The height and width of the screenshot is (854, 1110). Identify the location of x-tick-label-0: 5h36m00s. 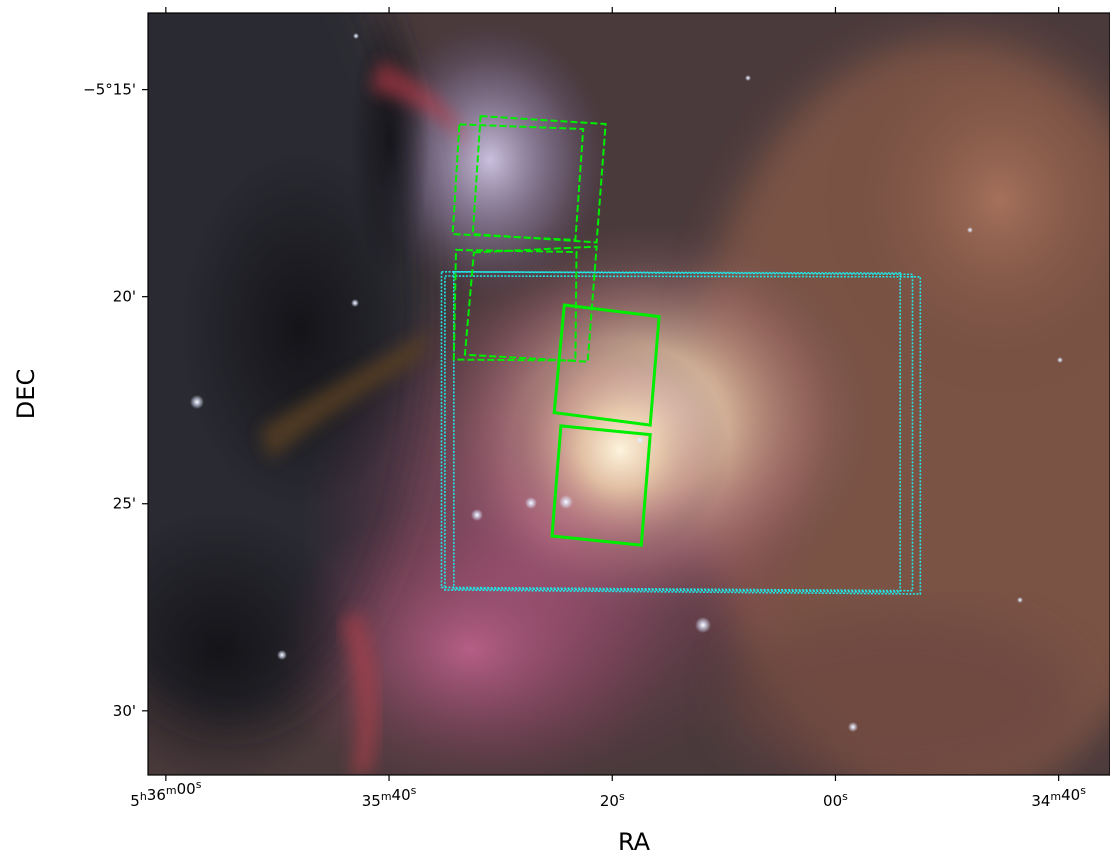
(165, 794).